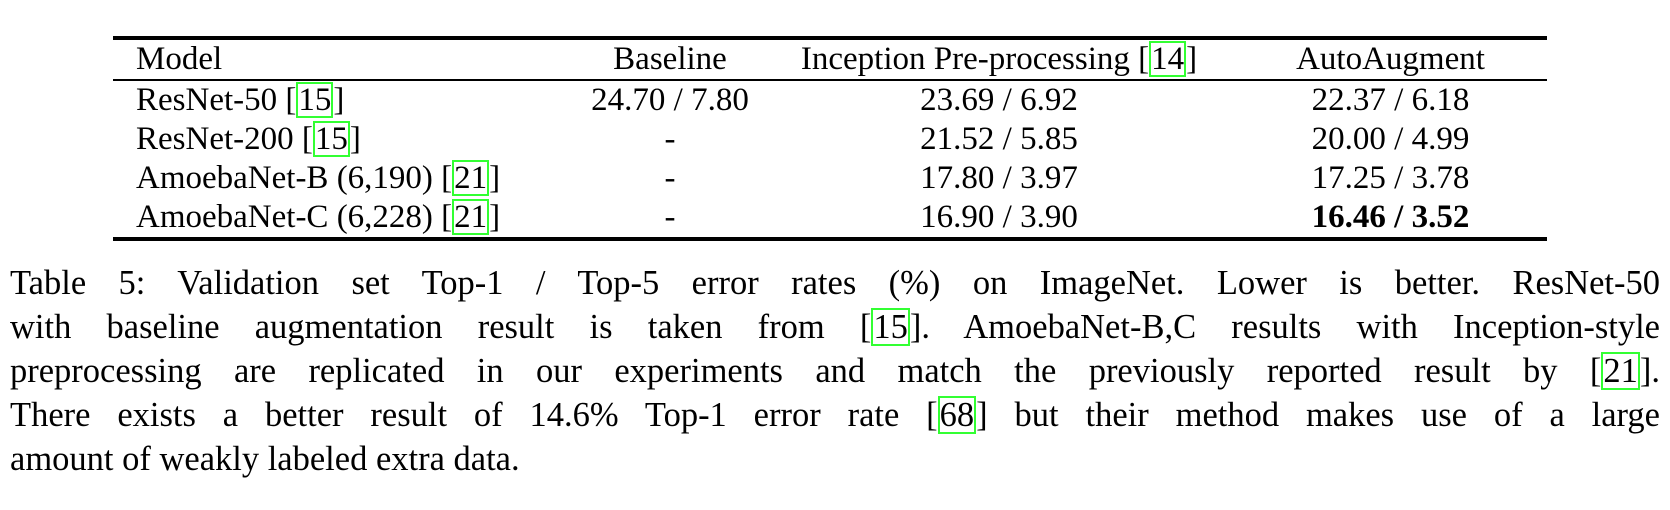  I want to click on model-cell: ResNet-50 [15], so click(240, 100).